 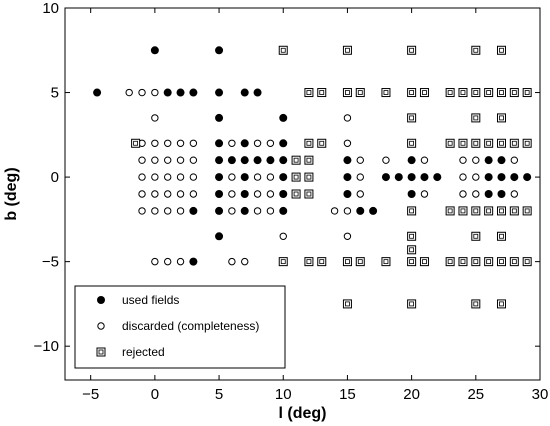 What do you see at coordinates (150, 300) in the screenshot?
I see `legend-label-used-fields: used fields` at bounding box center [150, 300].